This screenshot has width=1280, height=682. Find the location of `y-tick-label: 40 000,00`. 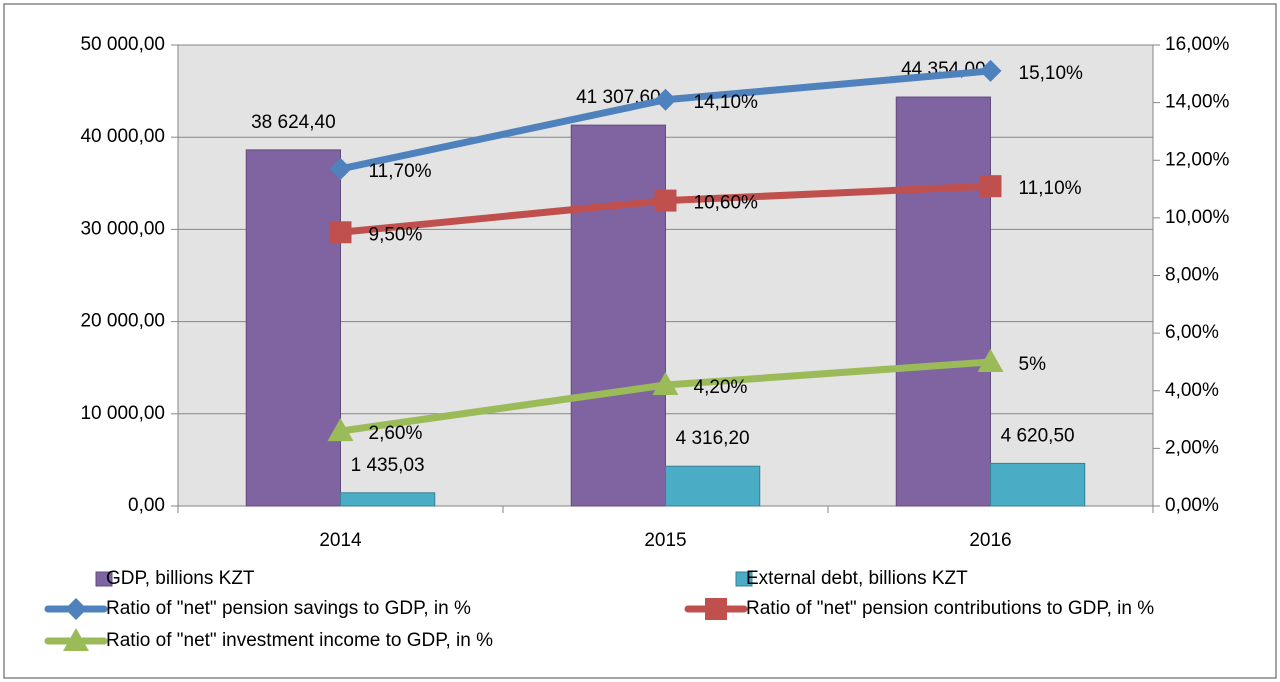

y-tick-label: 40 000,00 is located at coordinates (122, 136).